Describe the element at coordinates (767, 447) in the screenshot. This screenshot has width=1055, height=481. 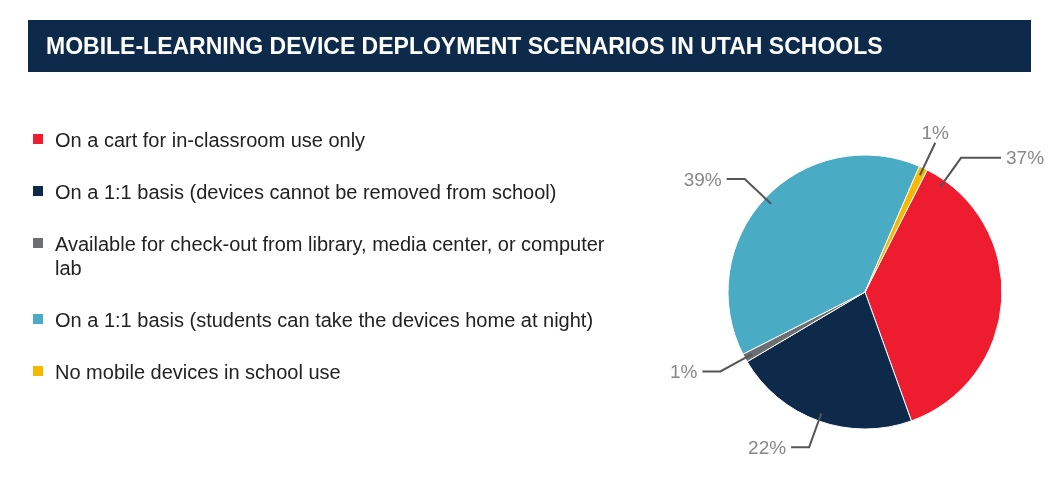
I see `data-label: 22%` at that location.